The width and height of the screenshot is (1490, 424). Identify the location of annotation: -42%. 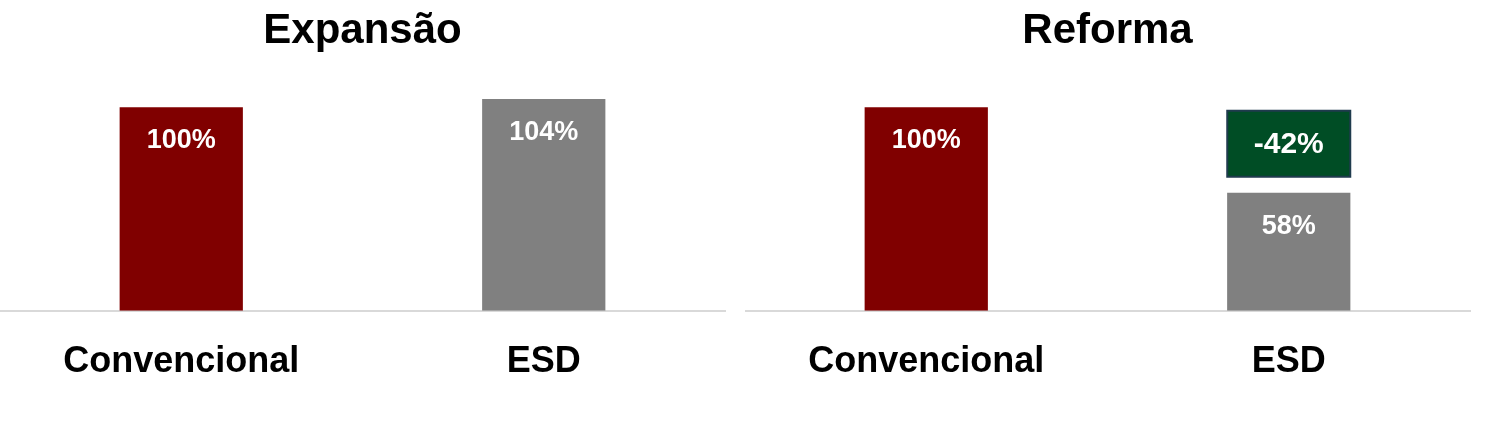
(1288, 142).